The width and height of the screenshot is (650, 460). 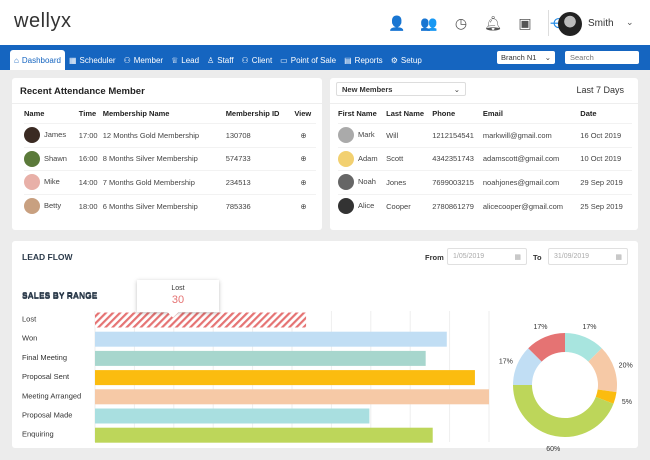 What do you see at coordinates (44, 357) in the screenshot?
I see `category-label: Final Meeting` at bounding box center [44, 357].